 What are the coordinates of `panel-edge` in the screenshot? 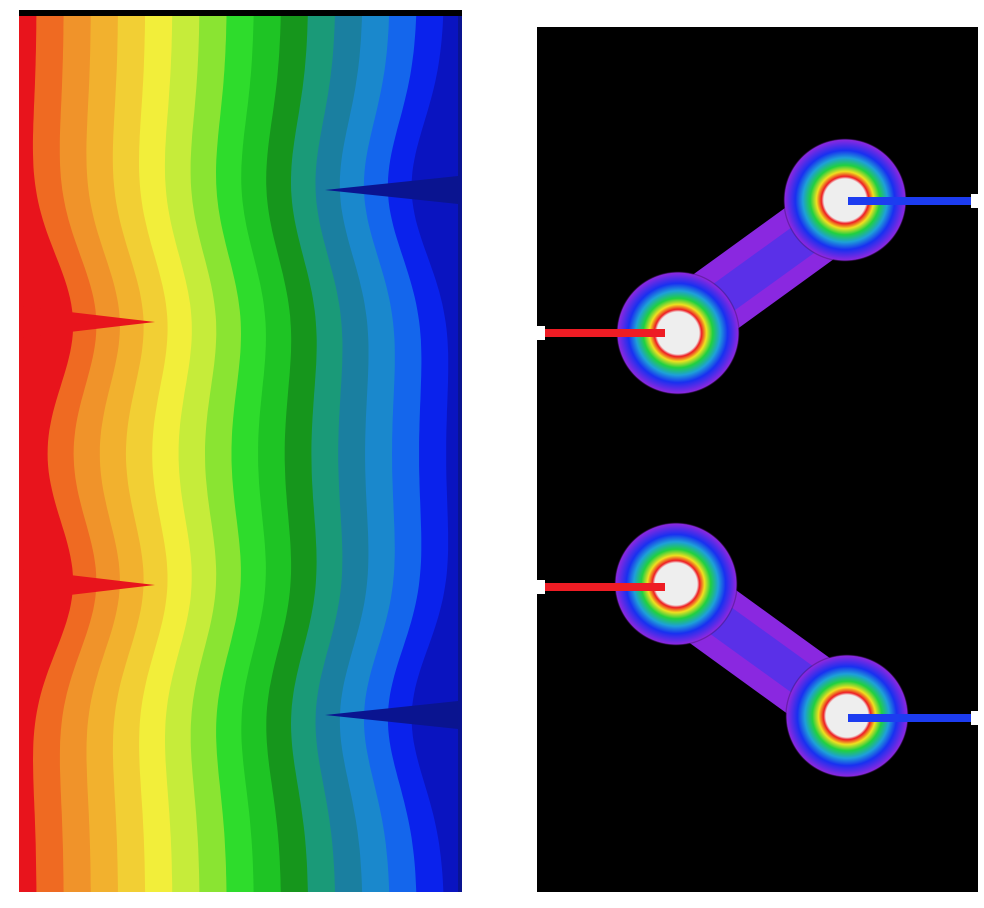 It's located at (460, 454).